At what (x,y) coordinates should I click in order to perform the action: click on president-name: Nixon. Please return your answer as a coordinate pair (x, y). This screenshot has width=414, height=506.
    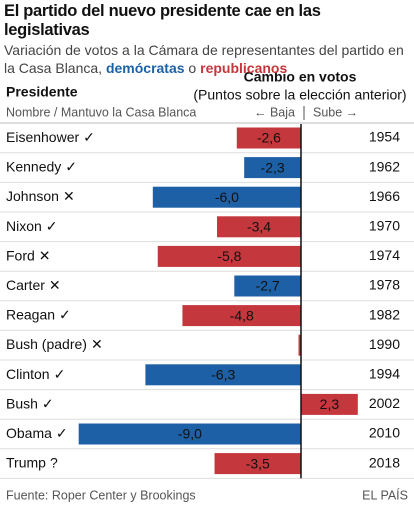
    Looking at the image, I should click on (24, 226).